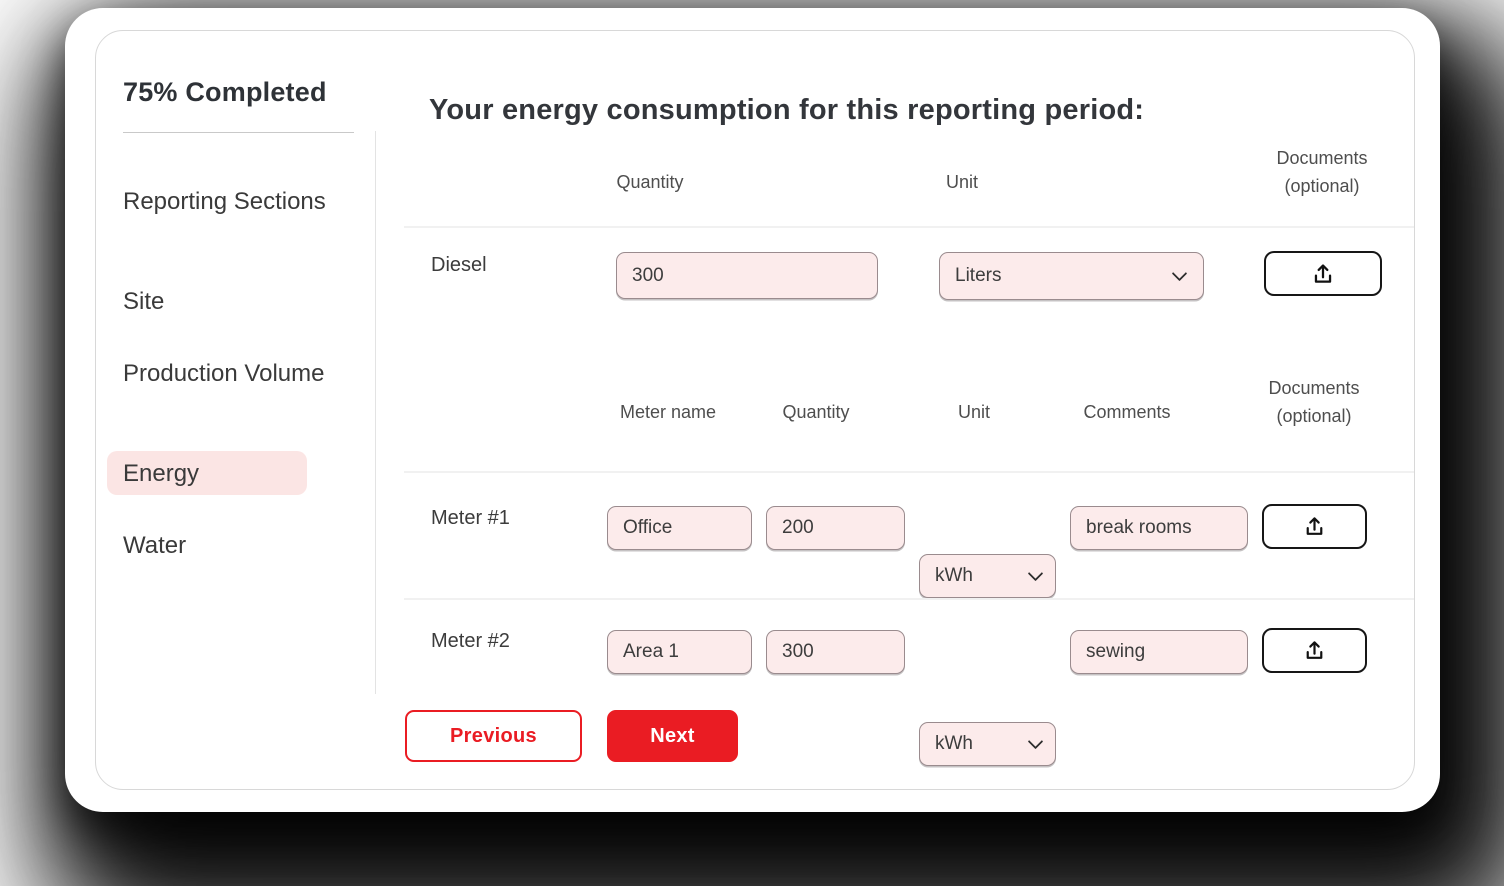  Describe the element at coordinates (679, 652) in the screenshot. I see `meter2-name-input: Area 1` at that location.